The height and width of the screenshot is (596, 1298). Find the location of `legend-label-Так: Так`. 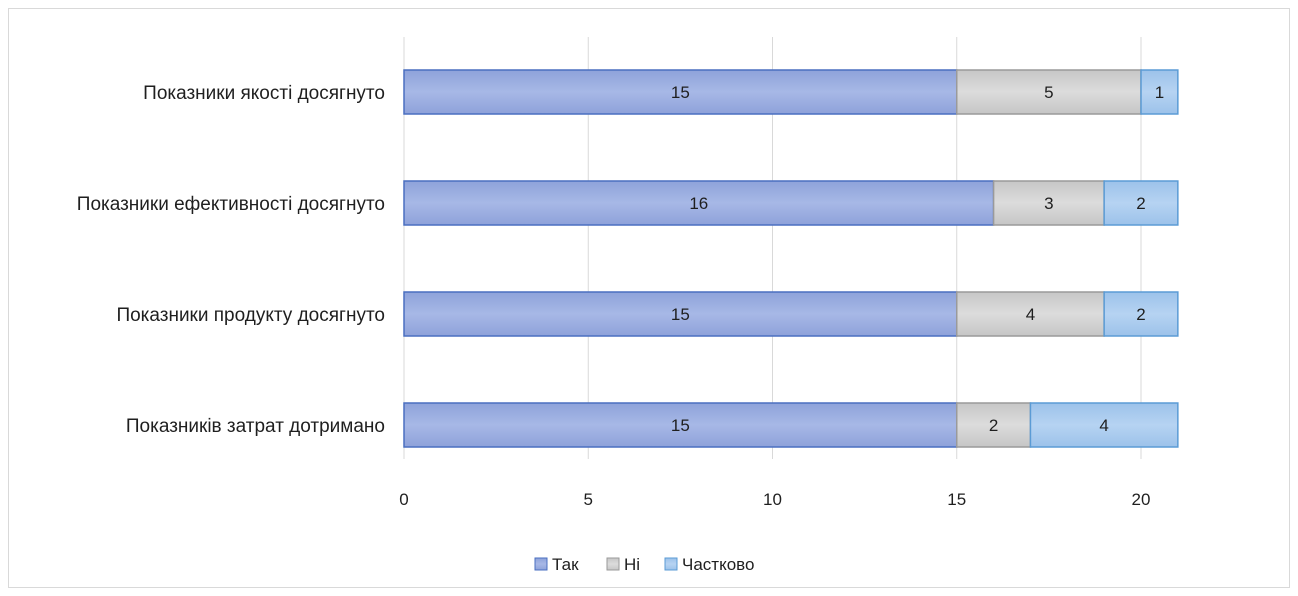

legend-label-Так: Так is located at coordinates (565, 564).